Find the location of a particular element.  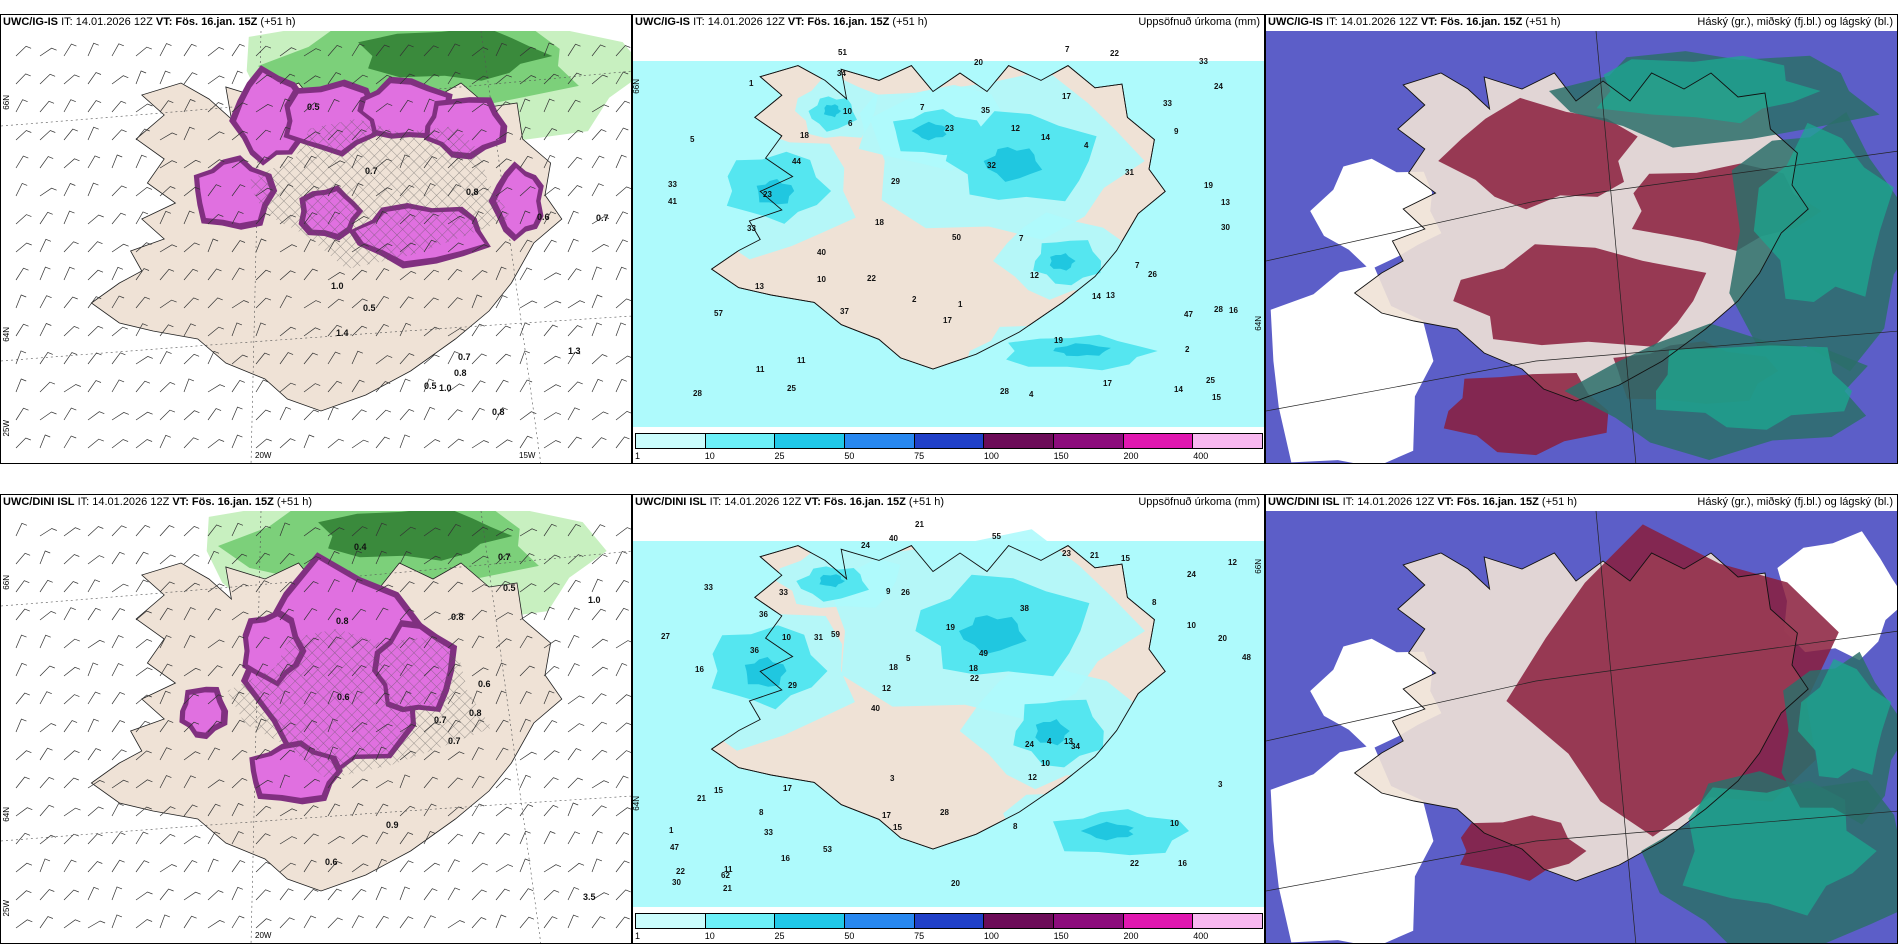

precip-value-label: 47 is located at coordinates (1188, 314).